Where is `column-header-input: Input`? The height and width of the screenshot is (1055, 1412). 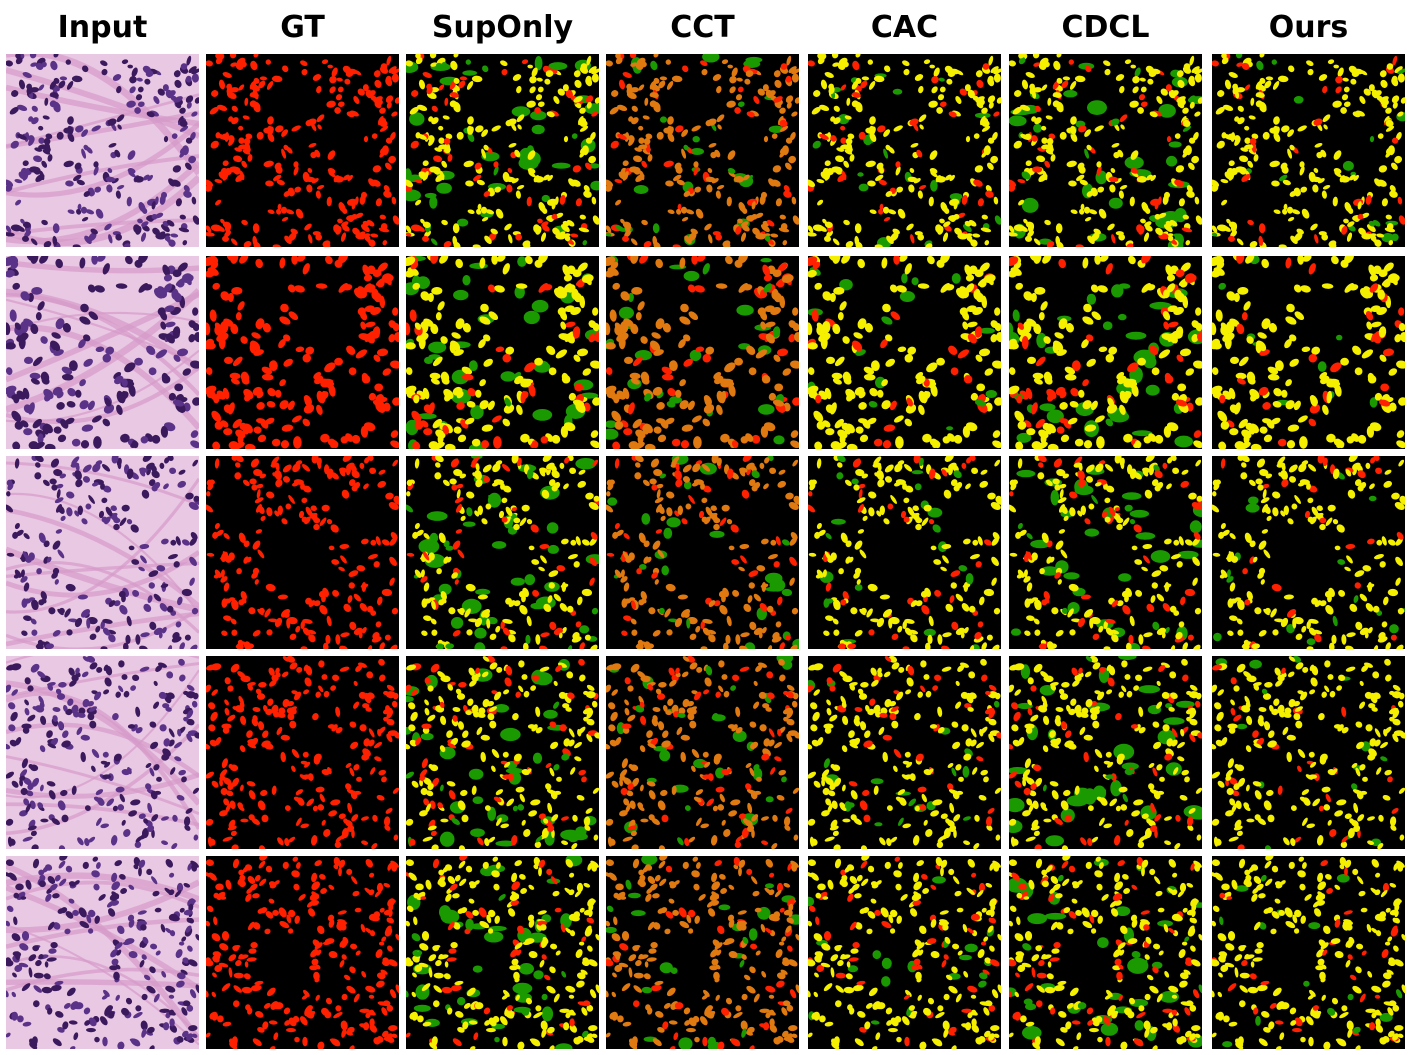 column-header-input: Input is located at coordinates (102, 27).